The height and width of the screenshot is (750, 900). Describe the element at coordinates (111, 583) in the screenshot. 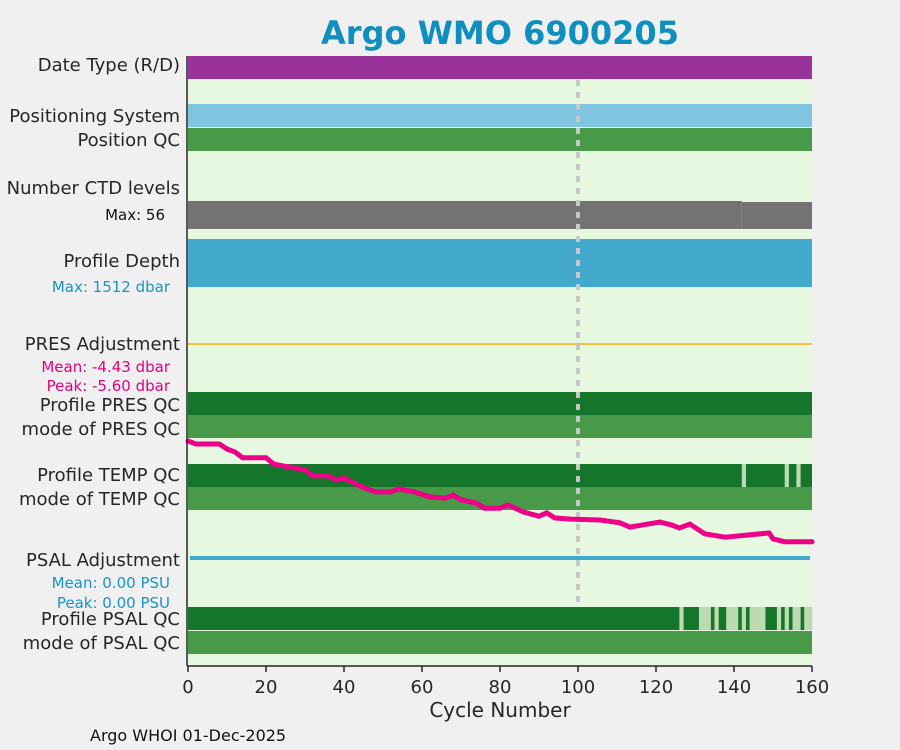

I see `label-psal-mean: Mean: 0.00 PSU` at that location.